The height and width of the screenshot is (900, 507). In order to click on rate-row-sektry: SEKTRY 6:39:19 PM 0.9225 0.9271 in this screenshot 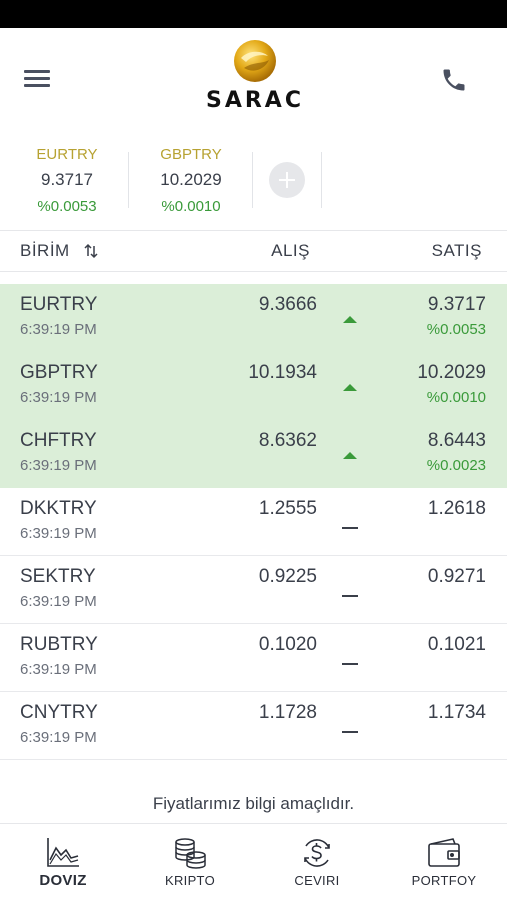, I will do `click(253, 590)`.